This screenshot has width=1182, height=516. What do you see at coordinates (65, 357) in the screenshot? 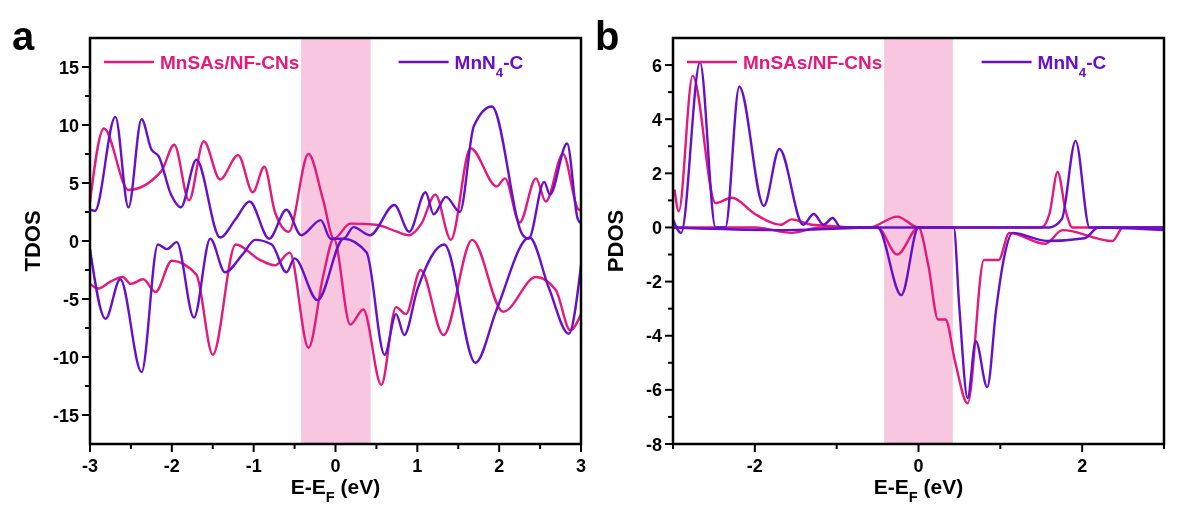
I see `y-tick-label: -10` at bounding box center [65, 357].